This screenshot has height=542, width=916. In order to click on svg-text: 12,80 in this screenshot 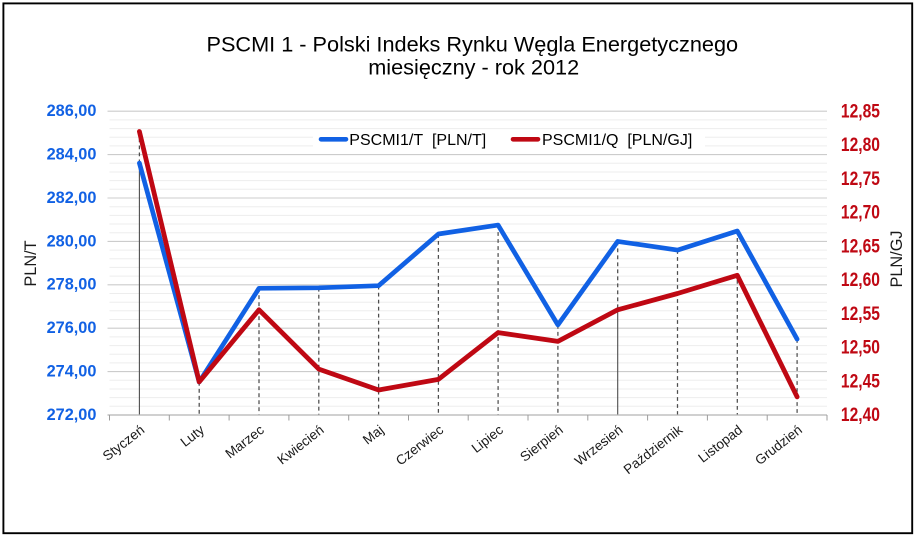, I will do `click(860, 145)`.